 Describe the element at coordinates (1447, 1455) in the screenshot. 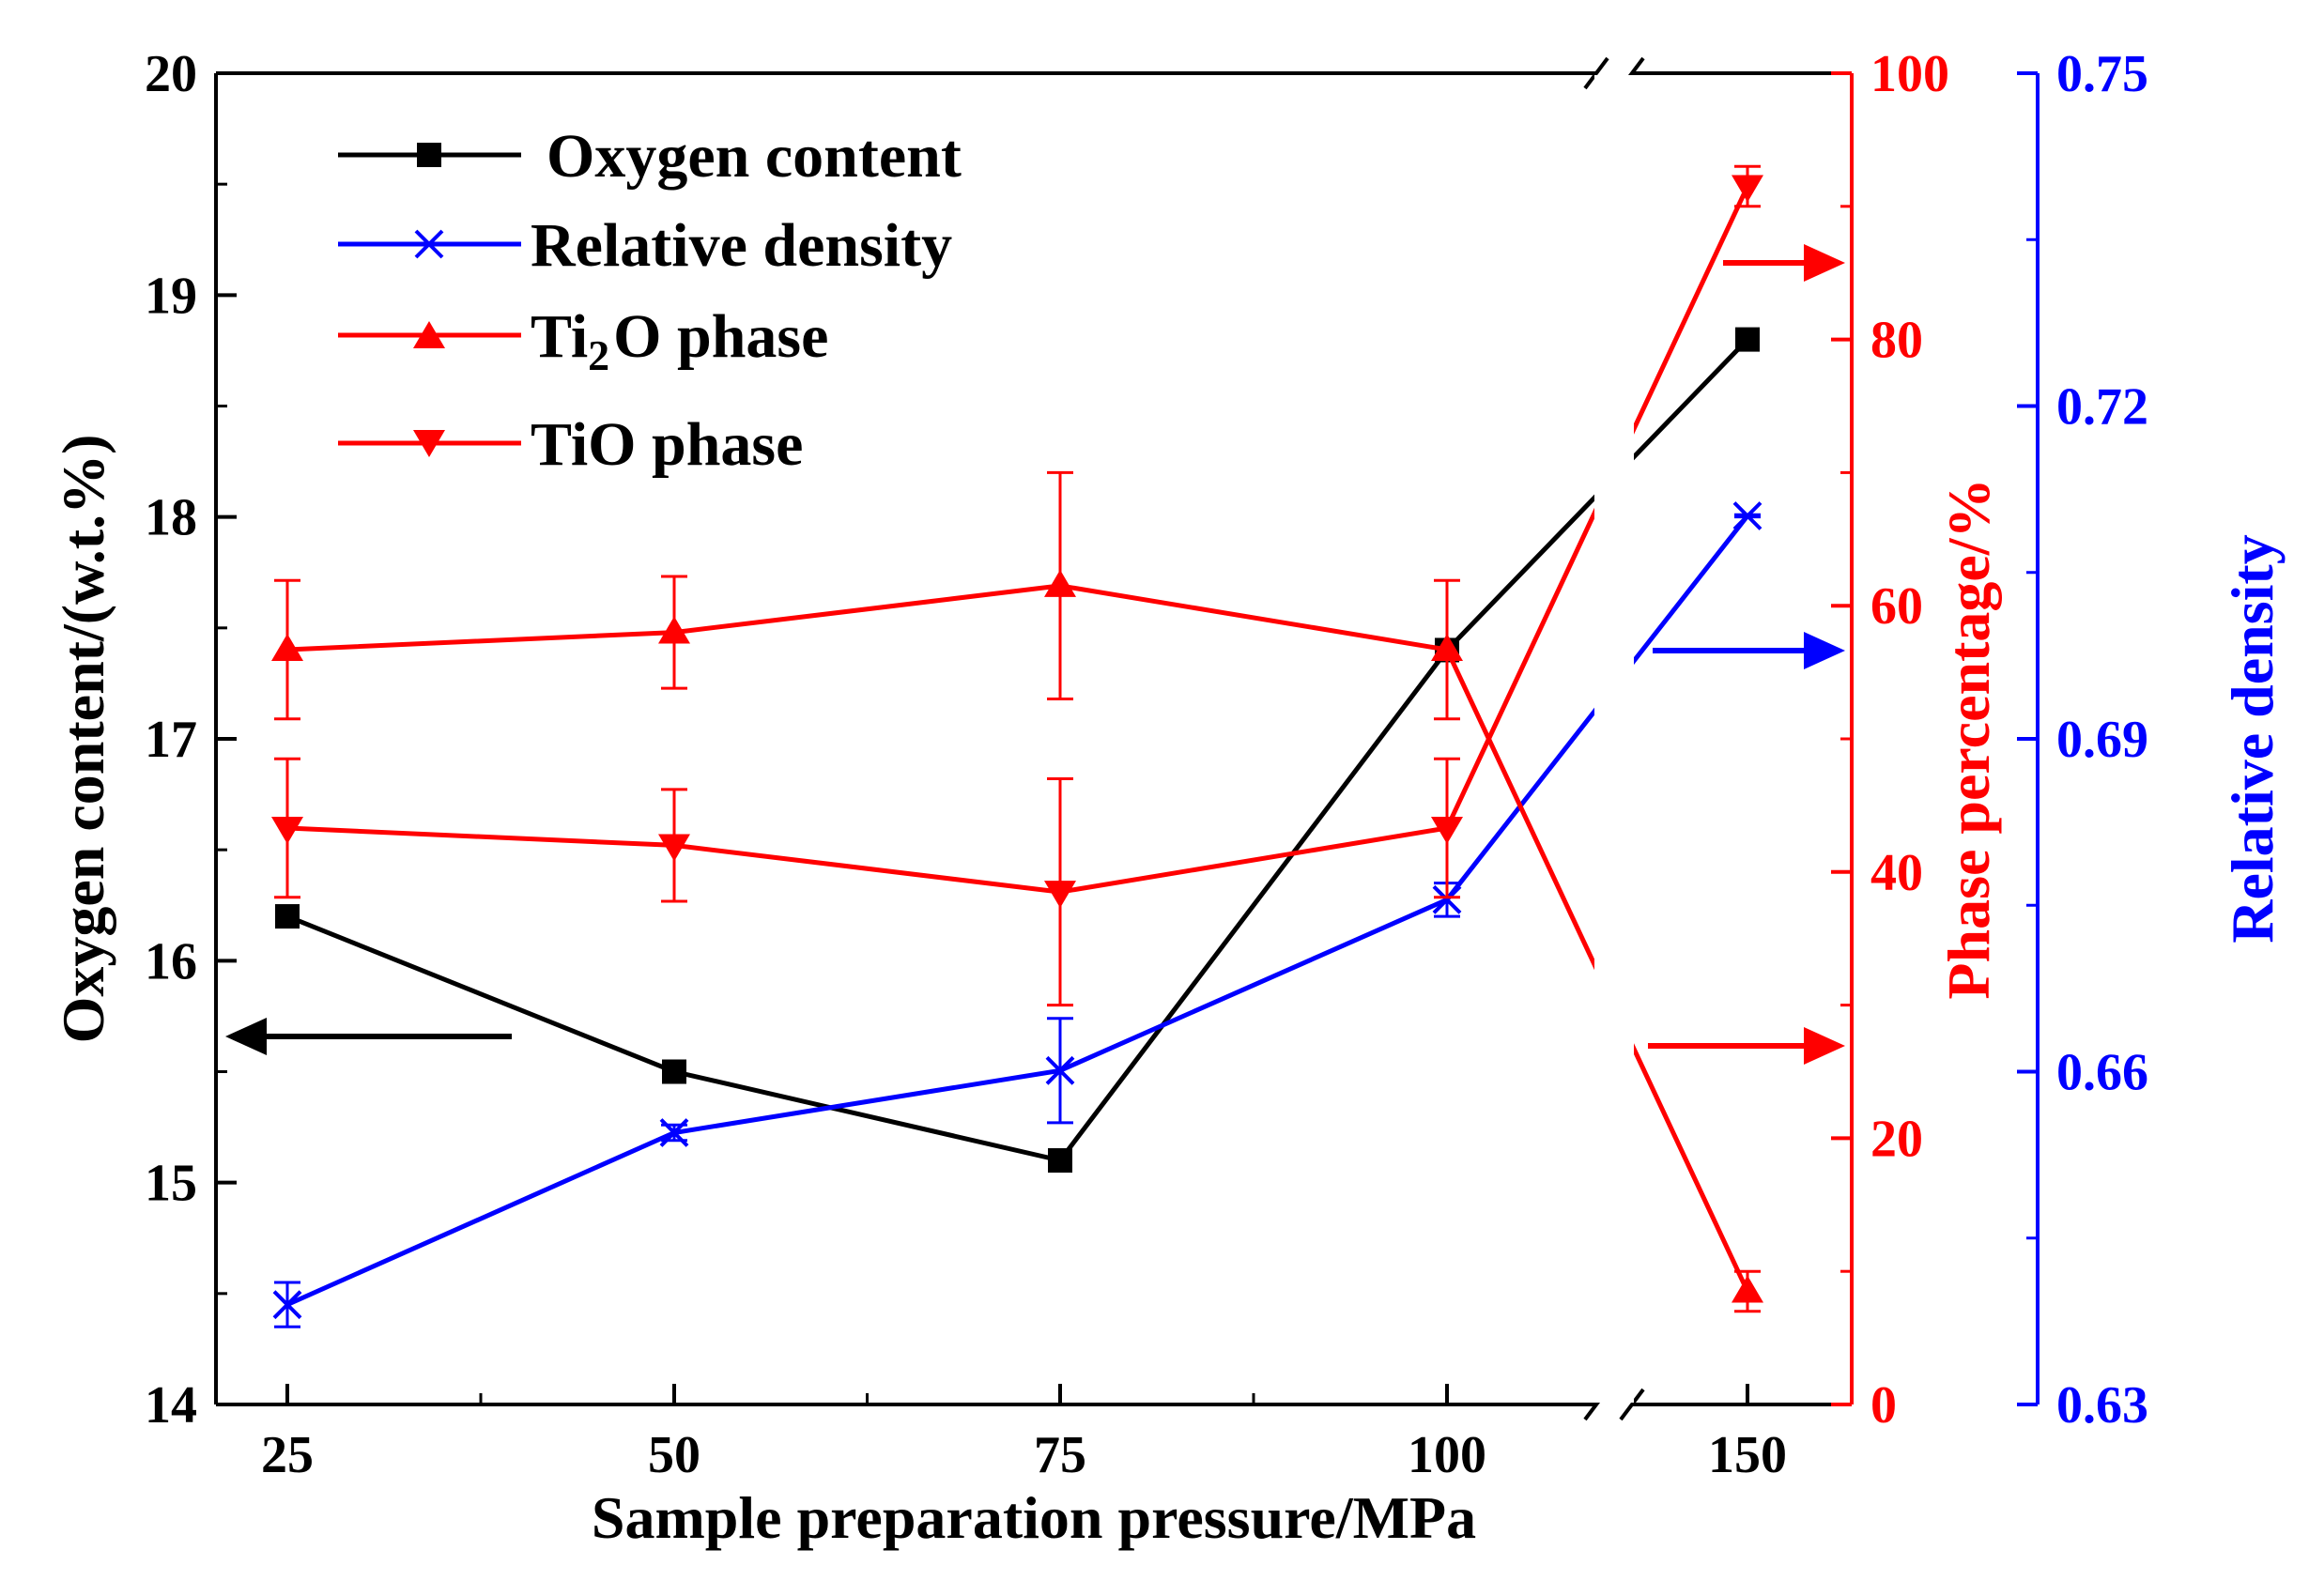

I see `x-tick-label: 100` at that location.